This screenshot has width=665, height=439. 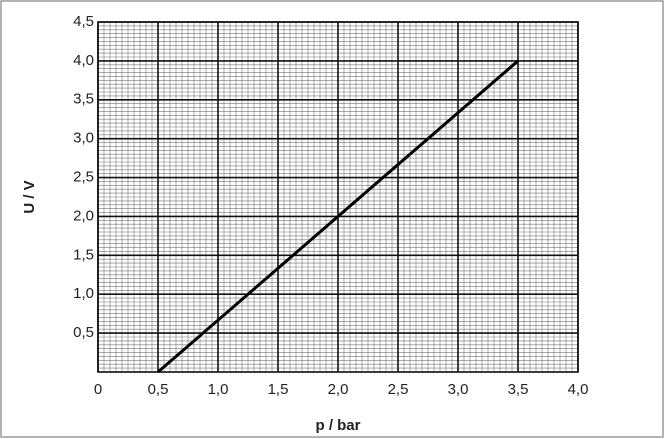 I want to click on x-tick-label: 1,0, so click(x=218, y=389).